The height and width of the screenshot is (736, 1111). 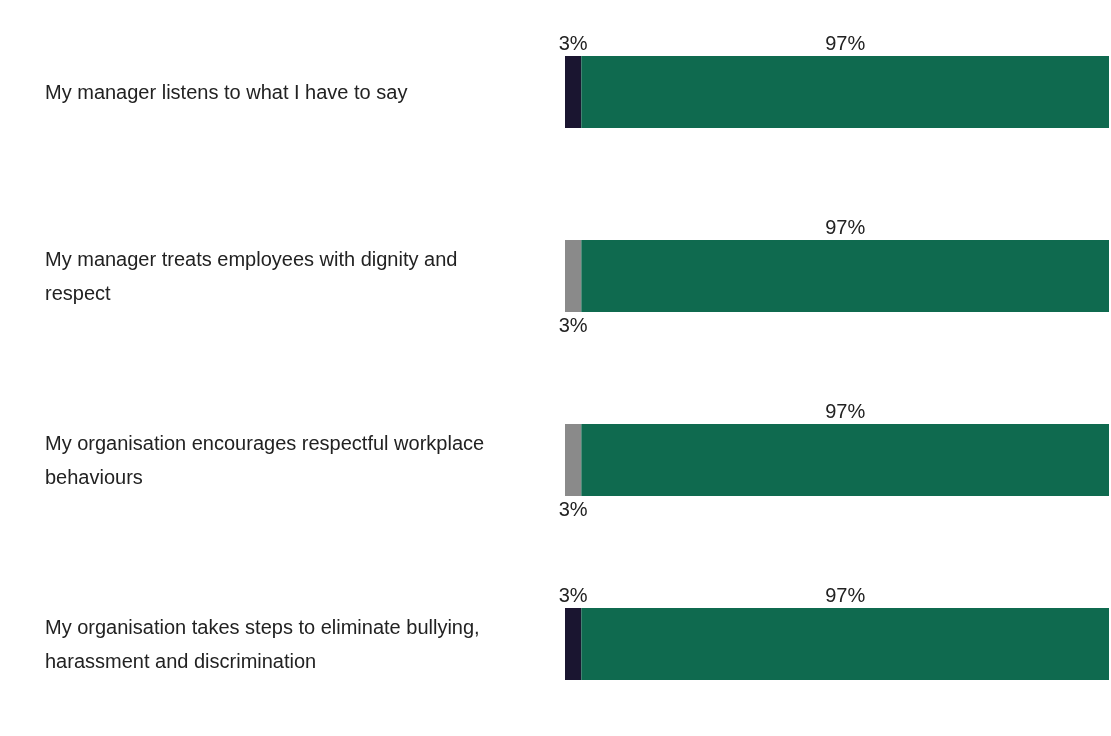 What do you see at coordinates (226, 92) in the screenshot?
I see `y-tick-label: My manager listens to what I have to say` at bounding box center [226, 92].